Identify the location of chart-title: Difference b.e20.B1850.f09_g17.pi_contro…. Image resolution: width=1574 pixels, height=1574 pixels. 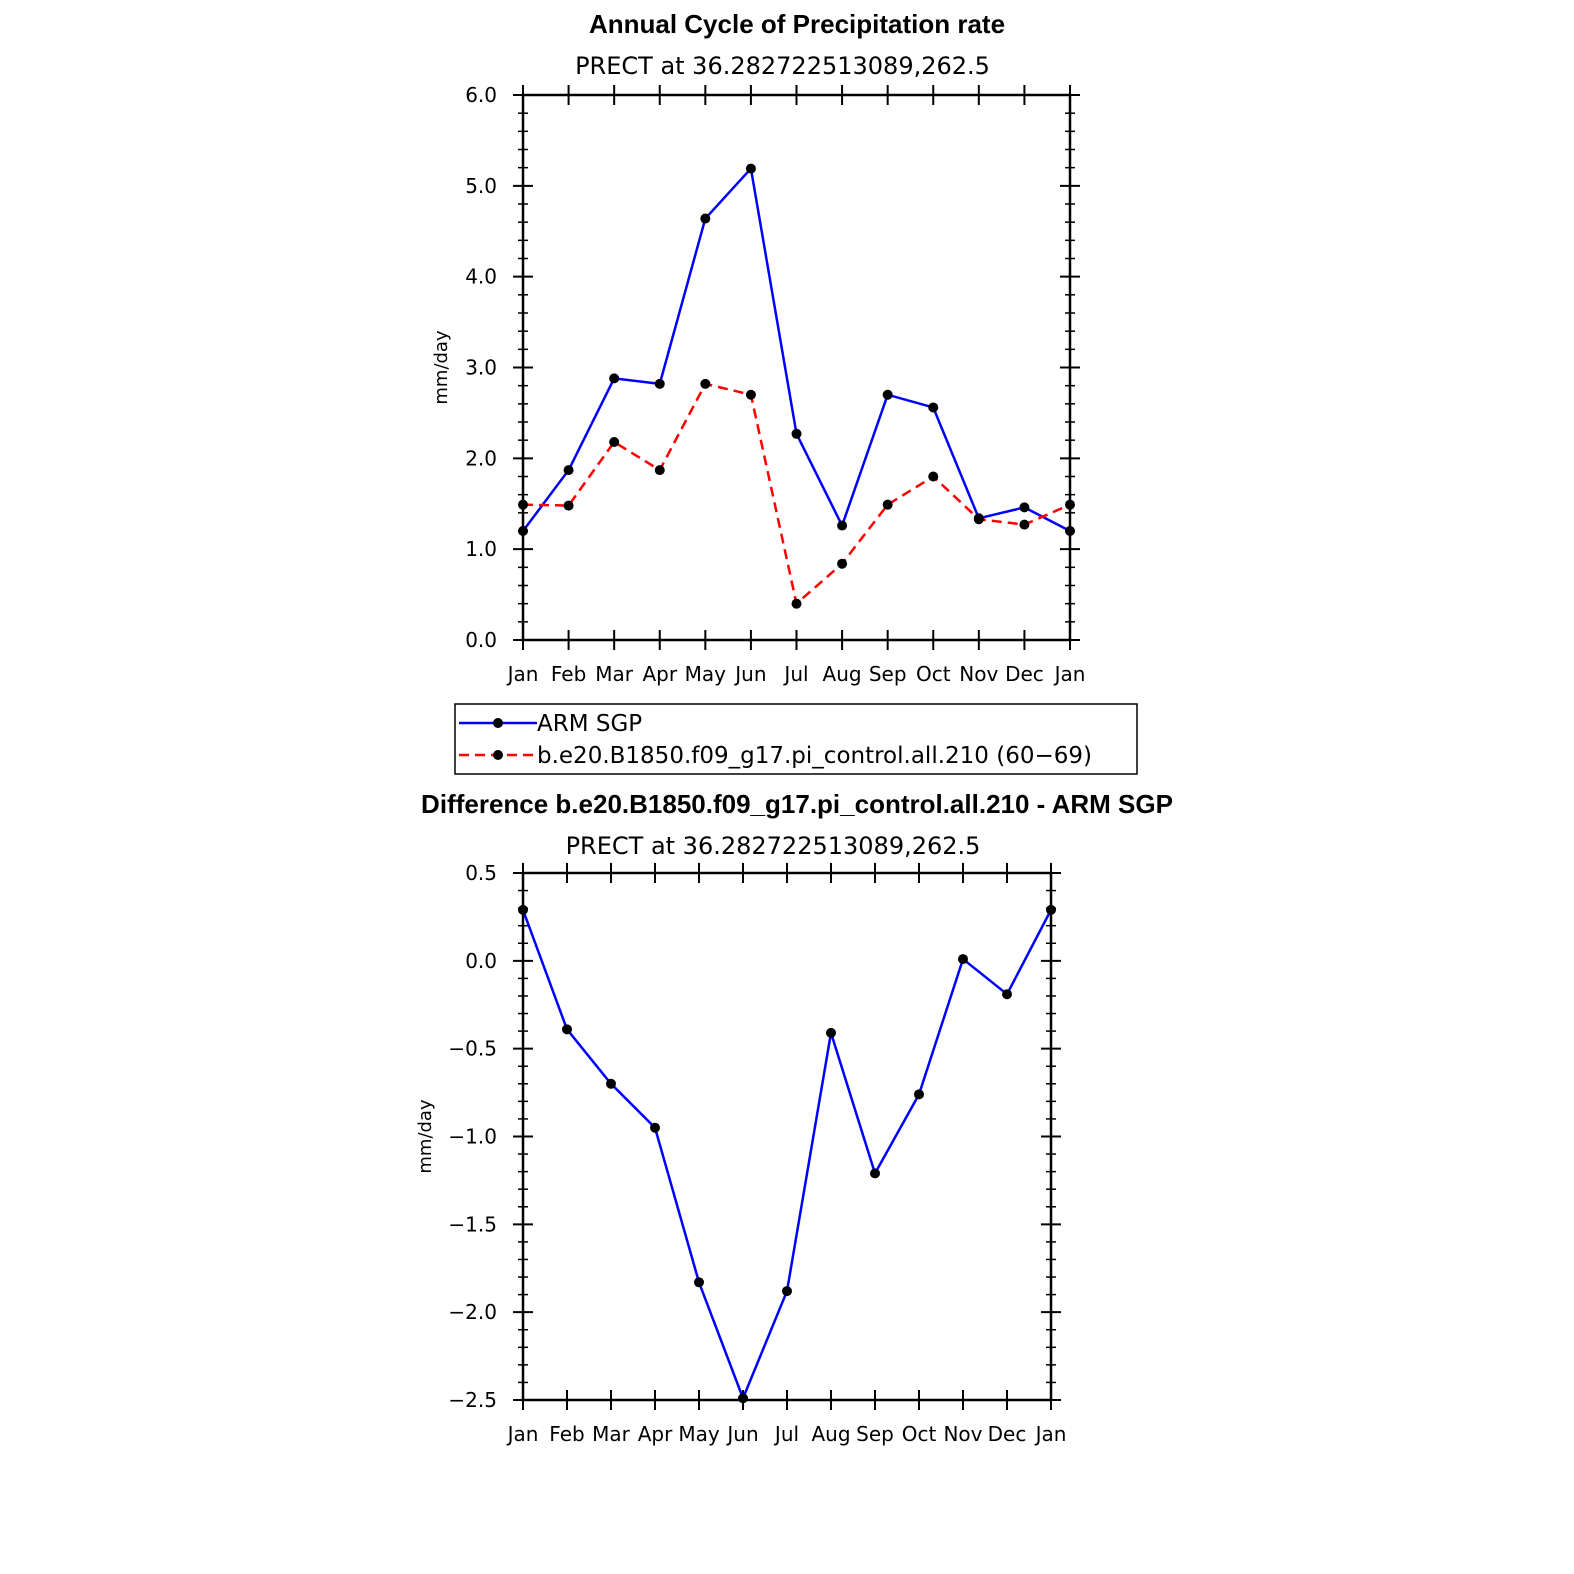
(797, 804).